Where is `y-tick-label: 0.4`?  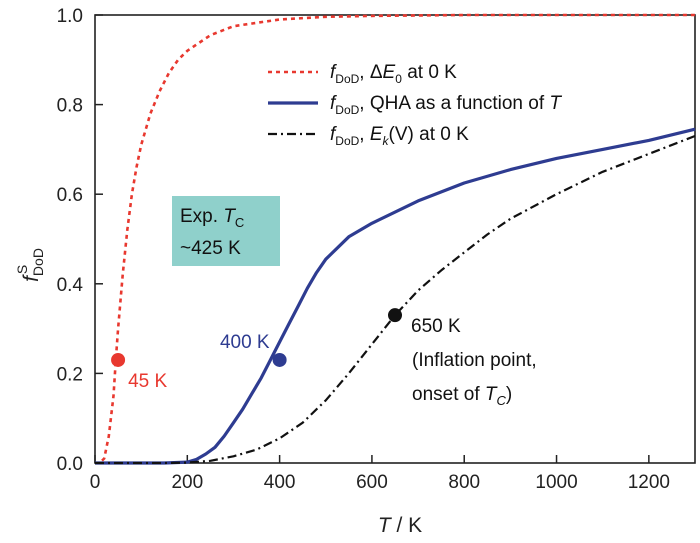 y-tick-label: 0.4 is located at coordinates (70, 285).